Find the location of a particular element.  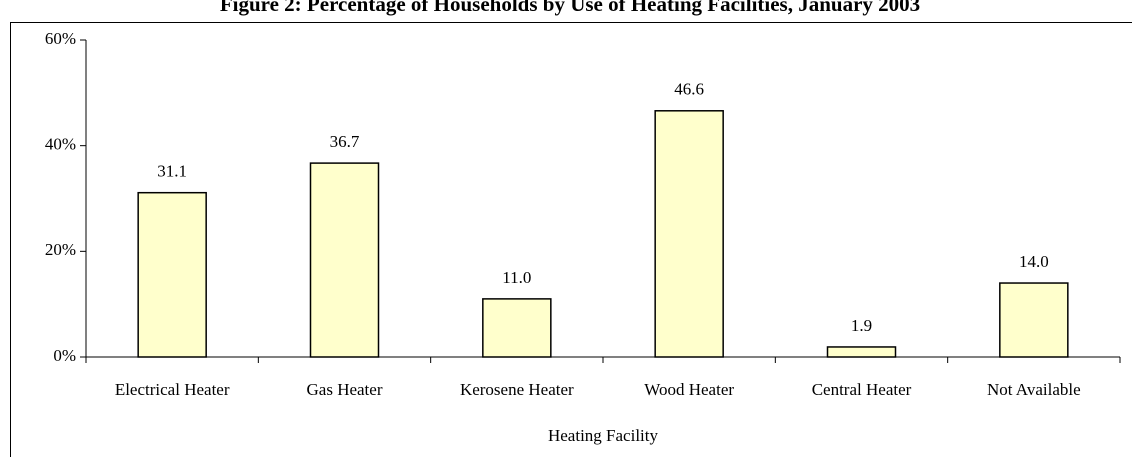

x-tick-label: Electrical Heater is located at coordinates (172, 389).